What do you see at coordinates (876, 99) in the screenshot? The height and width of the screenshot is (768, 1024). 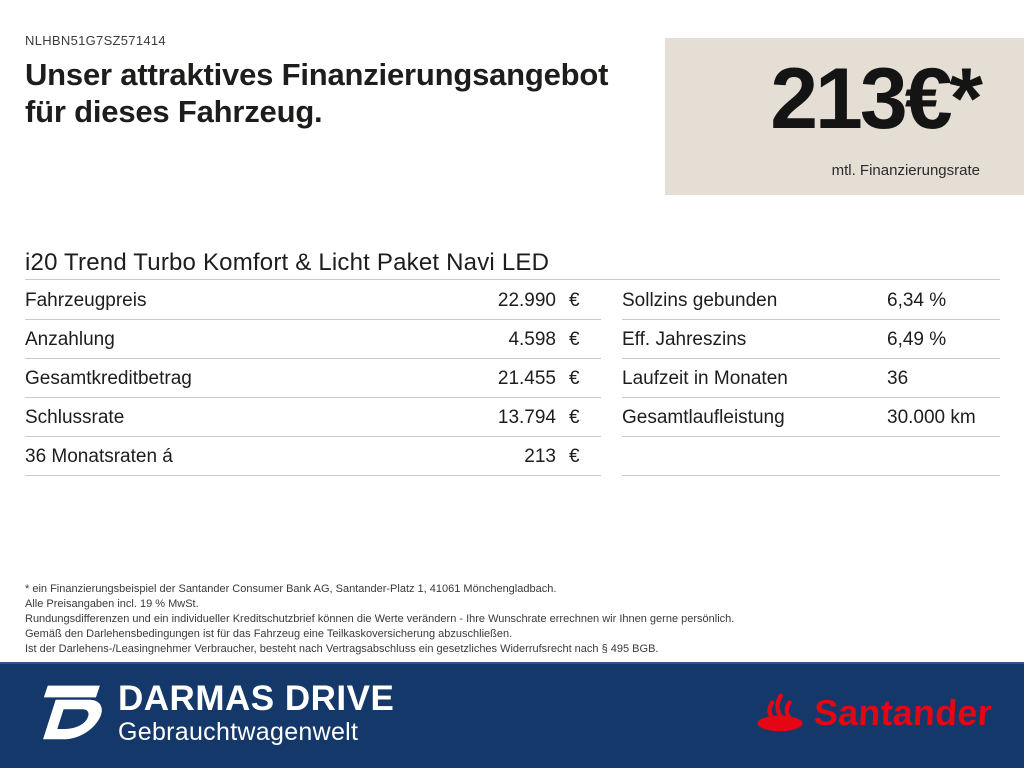 I see `monthly-rate-amount: 213€*` at bounding box center [876, 99].